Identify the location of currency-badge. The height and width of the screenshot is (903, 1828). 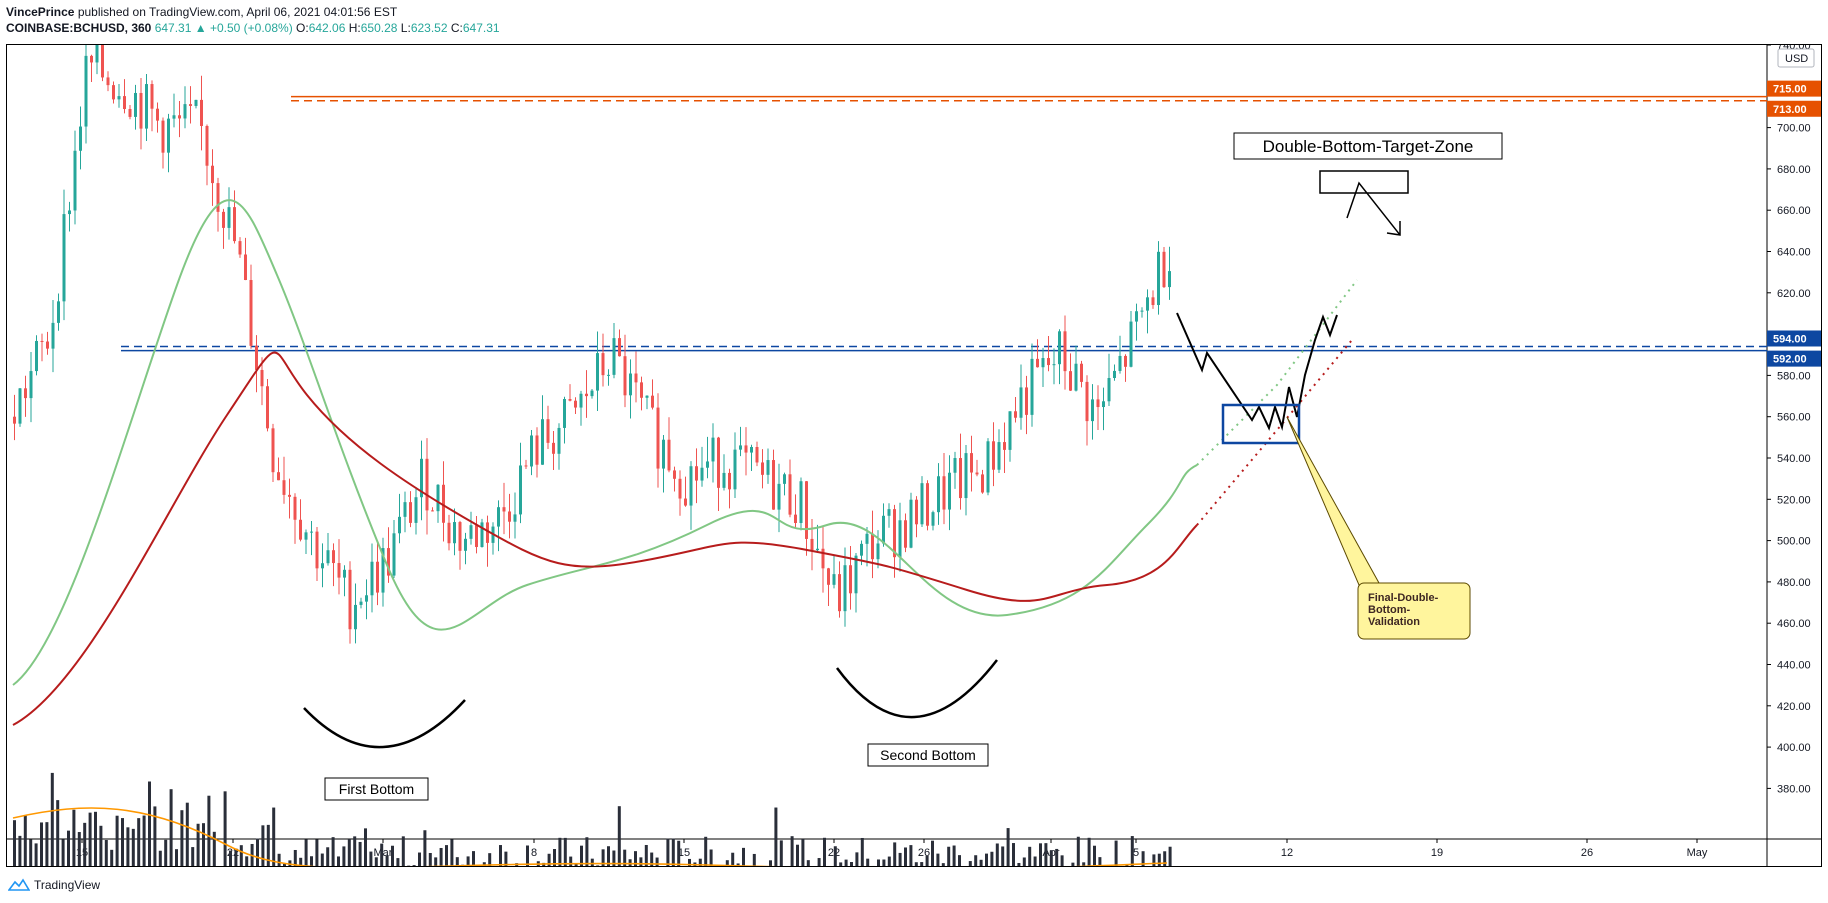
(1796, 58).